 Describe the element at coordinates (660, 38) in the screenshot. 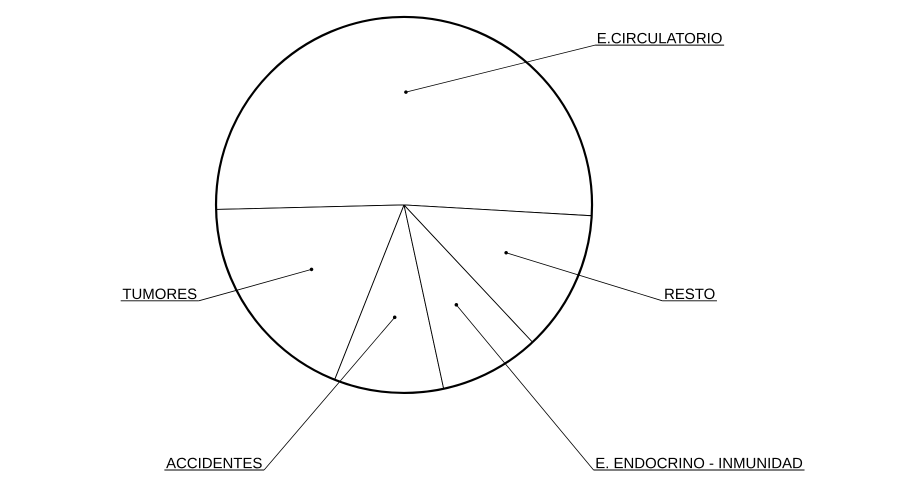

I see `slice-label: E.CIRCULATORIO` at that location.